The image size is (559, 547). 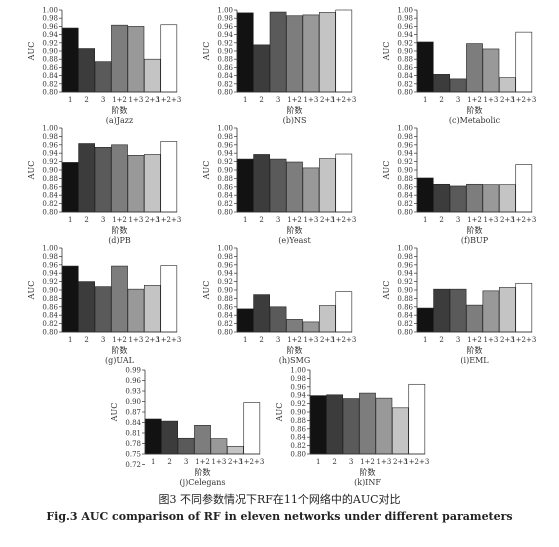 What do you see at coordinates (119, 120) in the screenshot?
I see `panel-title: (a)Jazz` at bounding box center [119, 120].